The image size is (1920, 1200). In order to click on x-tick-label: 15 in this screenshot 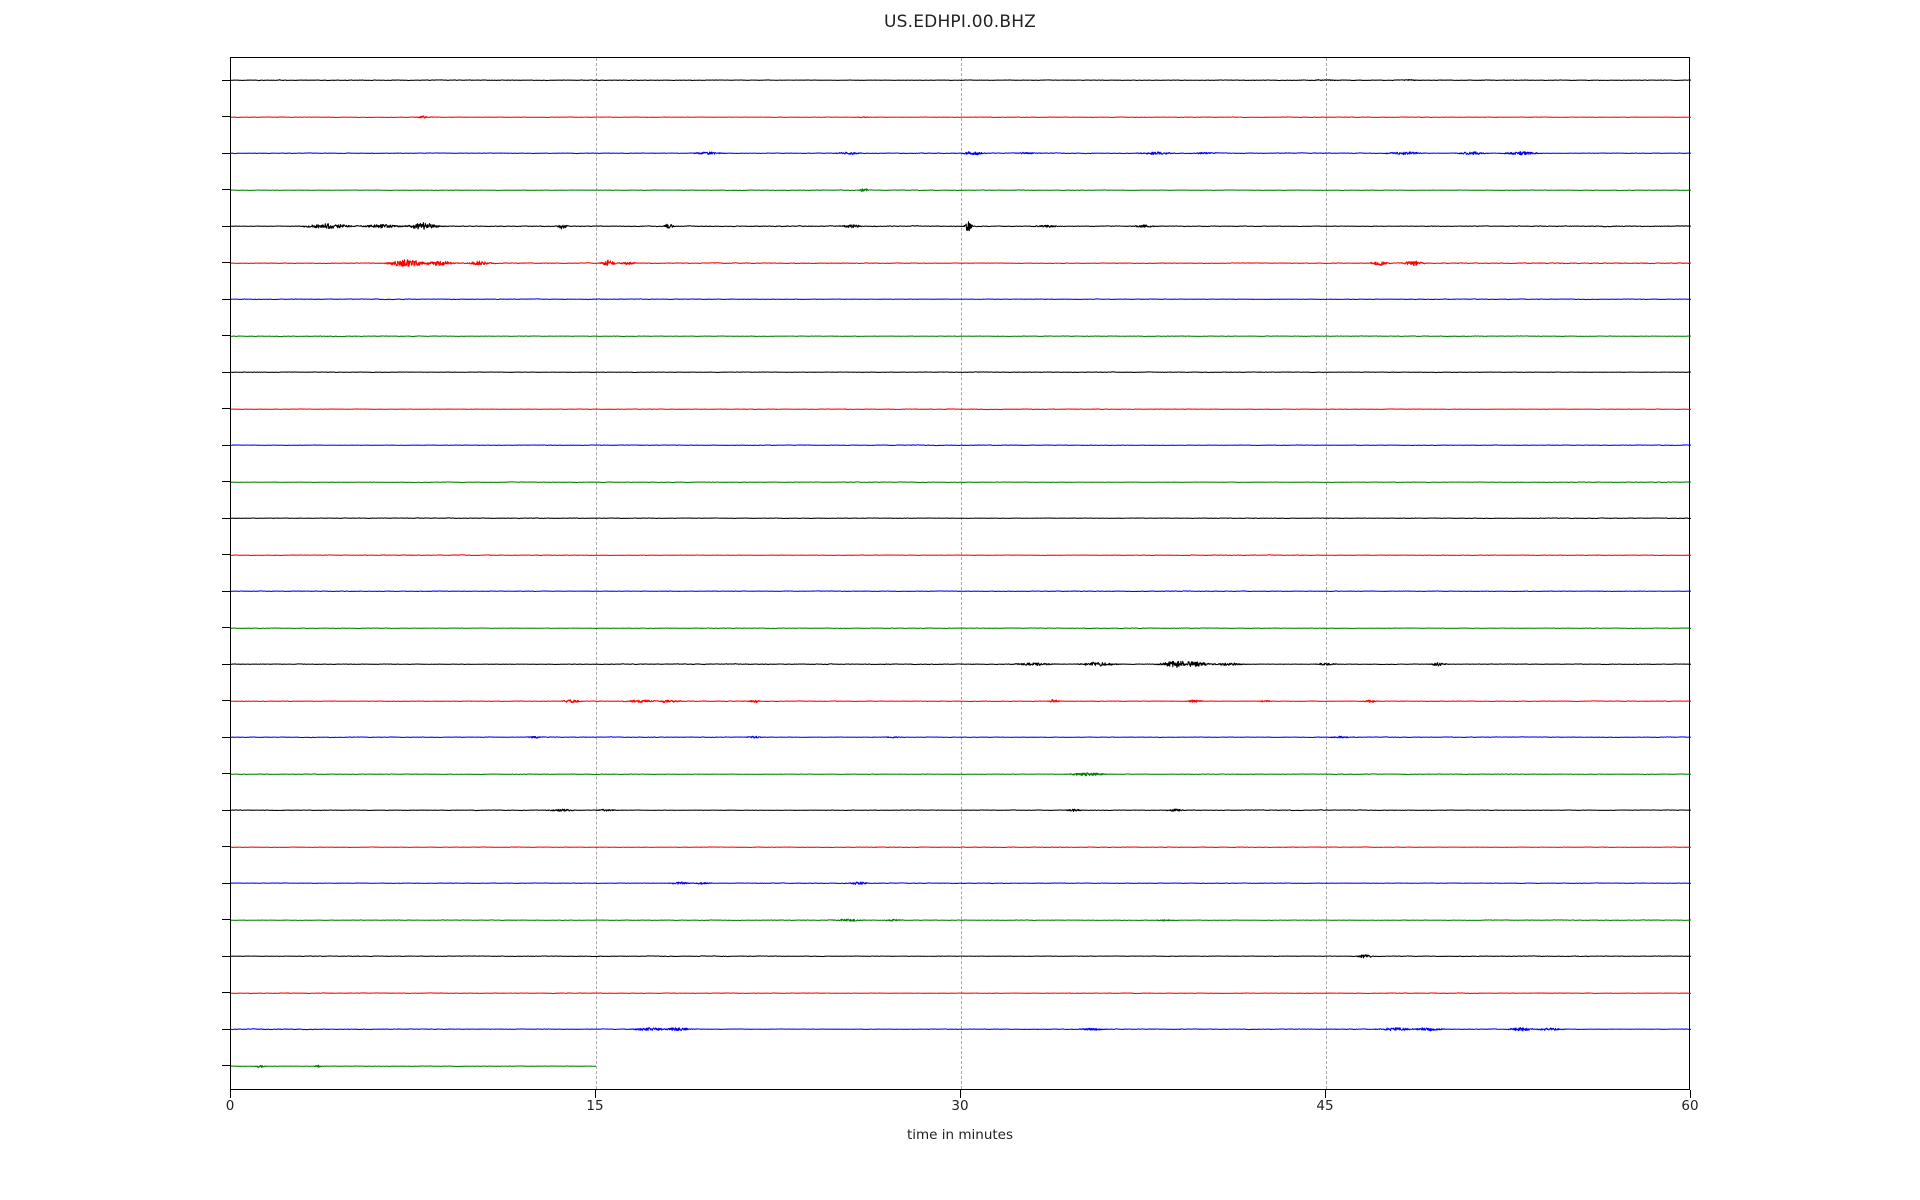, I will do `click(595, 1106)`.